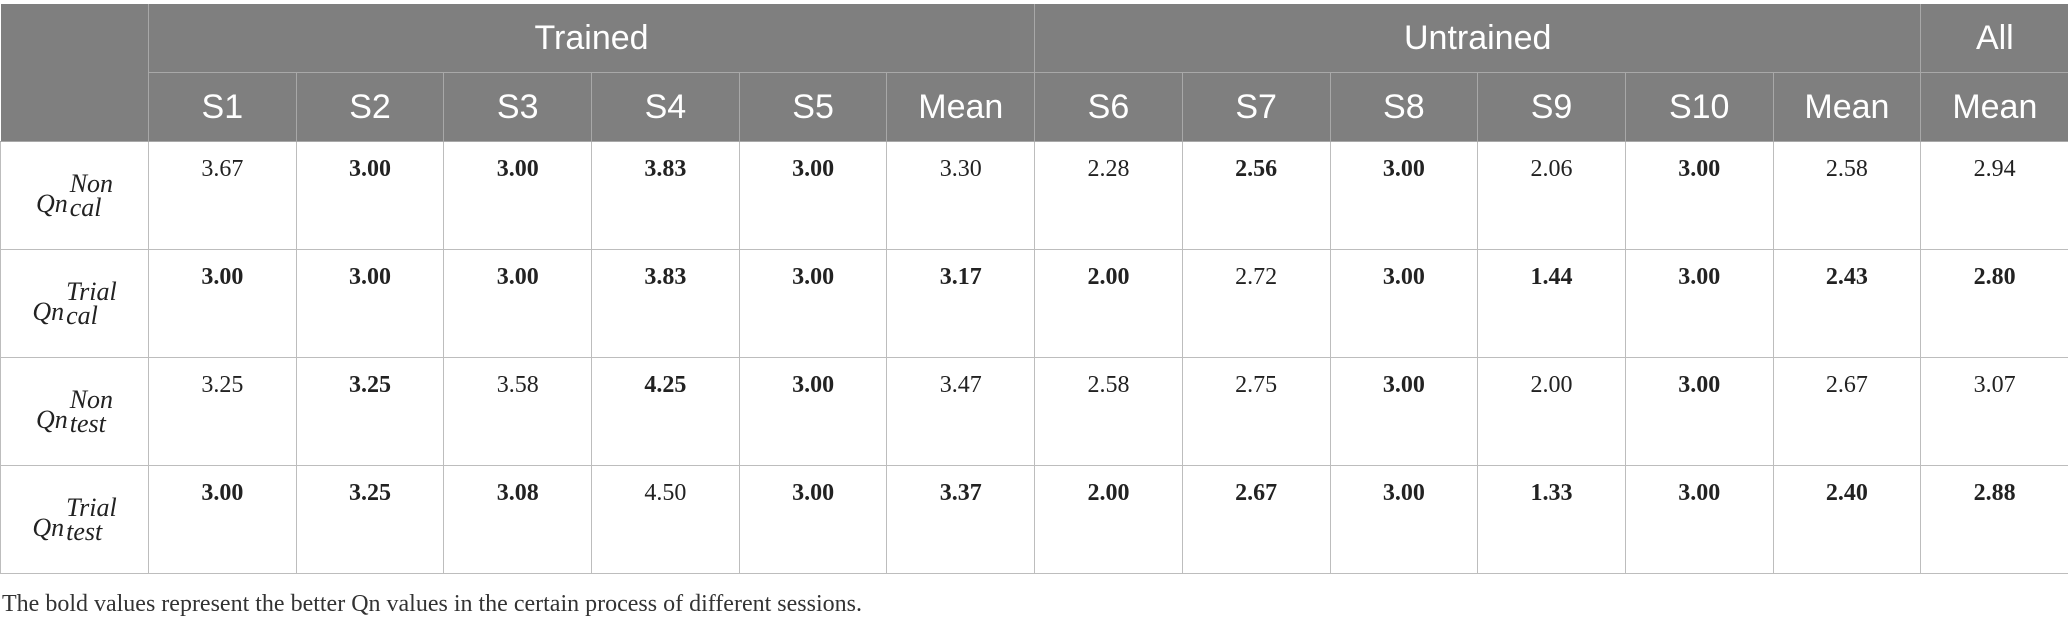 This screenshot has height=629, width=2068. I want to click on qn-symbol: Qn Non test, so click(74, 411).